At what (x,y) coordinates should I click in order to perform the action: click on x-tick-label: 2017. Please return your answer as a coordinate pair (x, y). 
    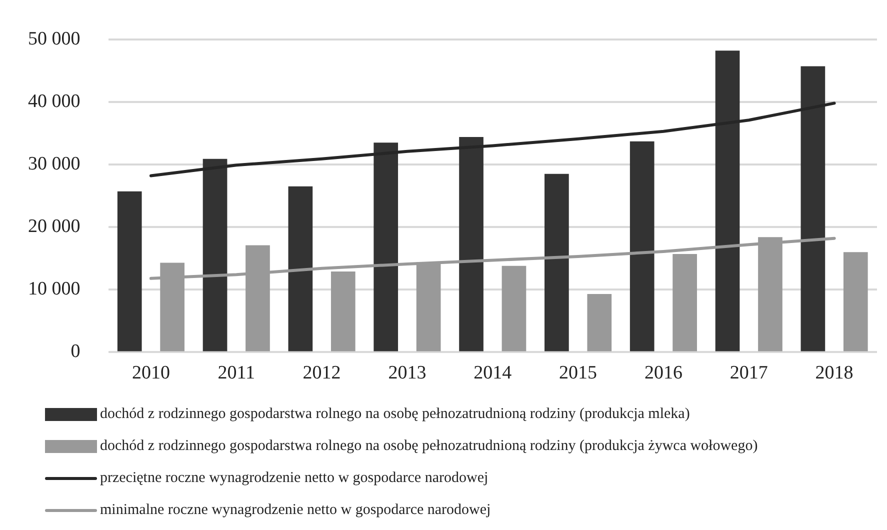
    Looking at the image, I should click on (749, 373).